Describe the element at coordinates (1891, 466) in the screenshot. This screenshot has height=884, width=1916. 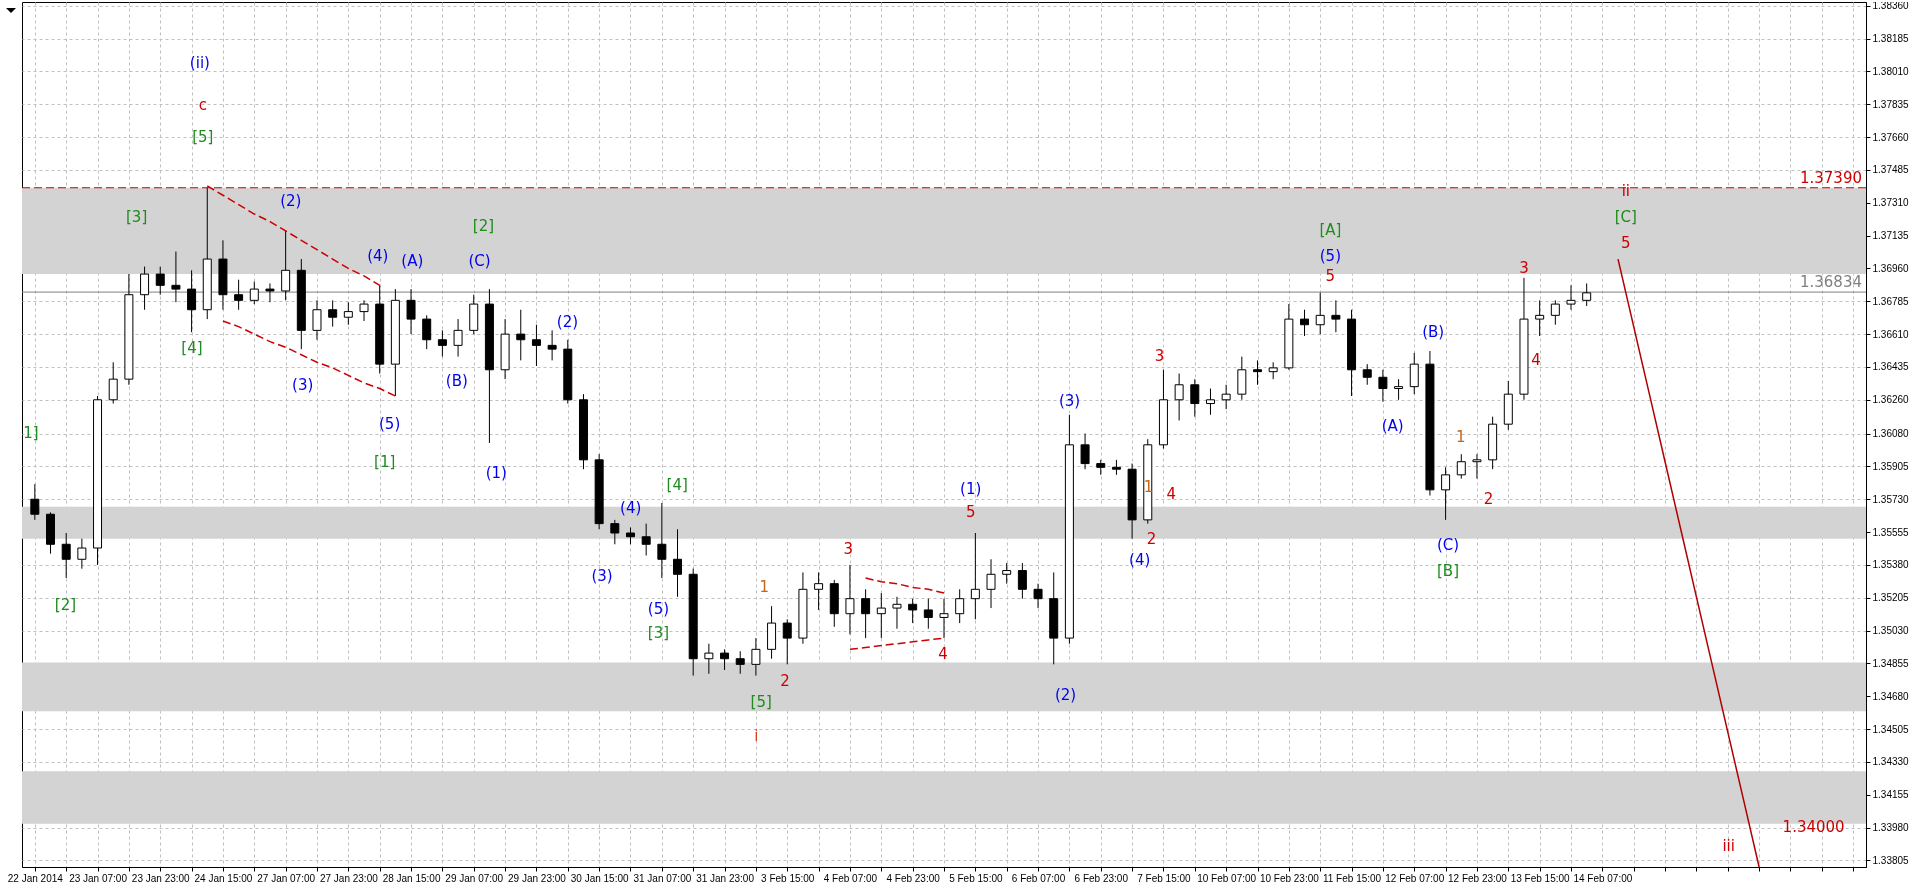
I see `y-tick-label: 1.35905` at that location.